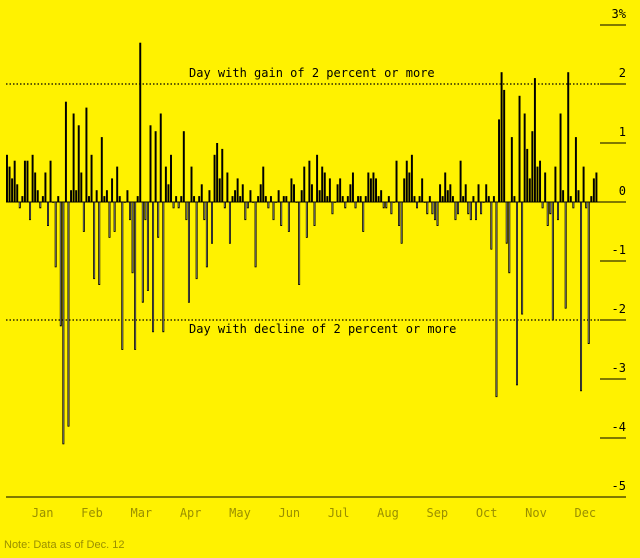  Describe the element at coordinates (92, 513) in the screenshot. I see `x-tick-label: Feb` at that location.